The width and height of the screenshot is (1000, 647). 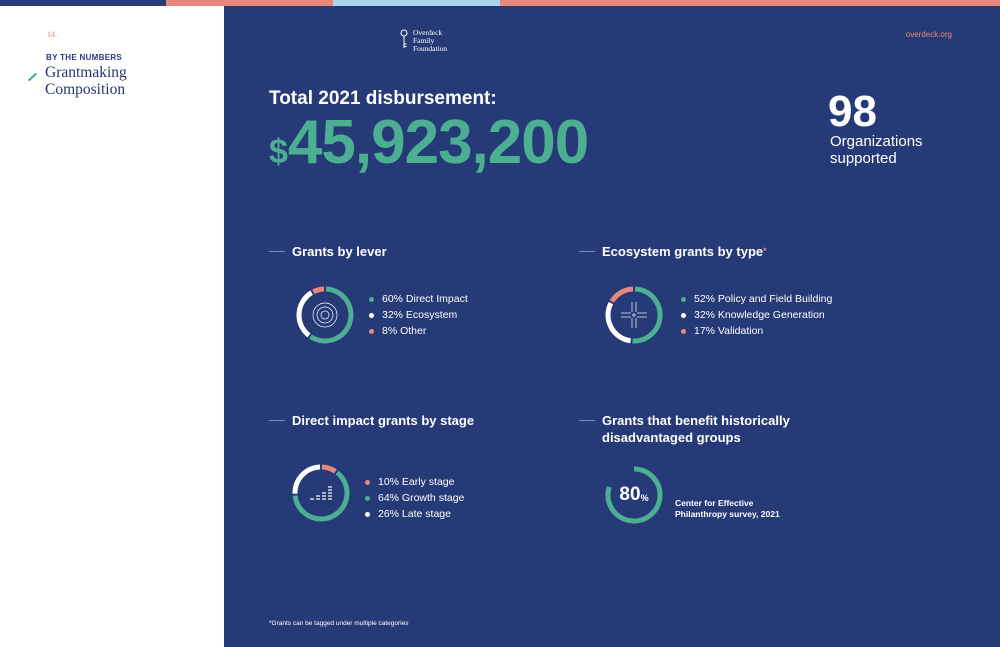 What do you see at coordinates (421, 498) in the screenshot?
I see `legend-label: 64% Growth stage` at bounding box center [421, 498].